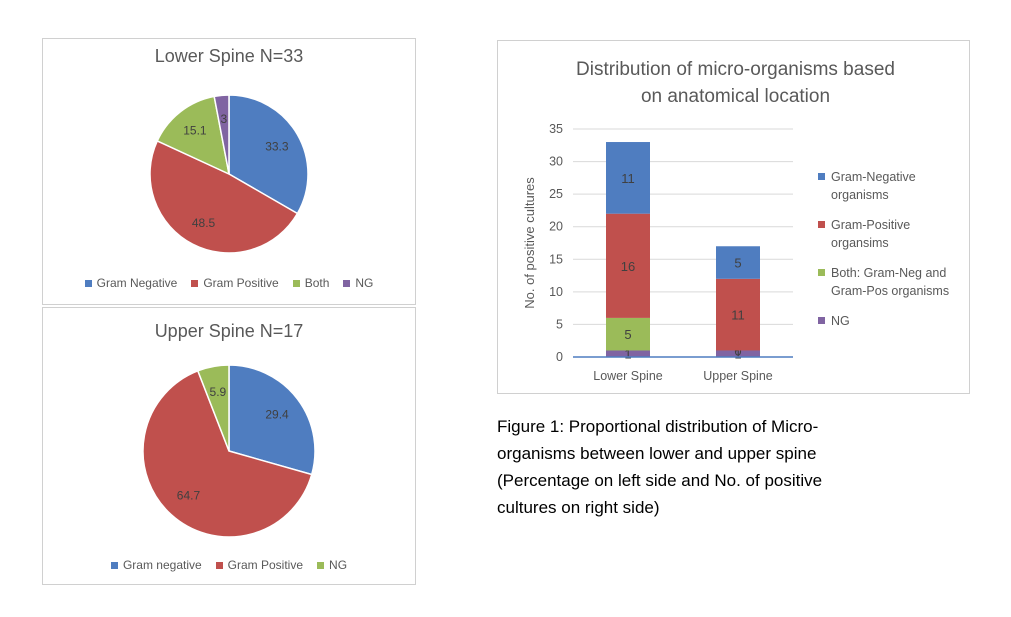 The height and width of the screenshot is (617, 1011). Describe the element at coordinates (578, 507) in the screenshot. I see `caption-line-4: cultures on right side)` at that location.